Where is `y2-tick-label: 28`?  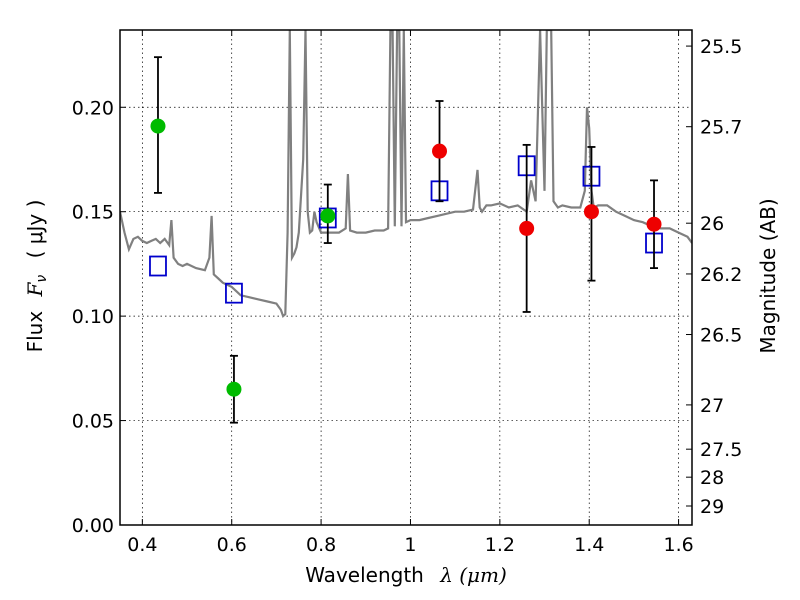
y2-tick-label: 28 is located at coordinates (712, 478).